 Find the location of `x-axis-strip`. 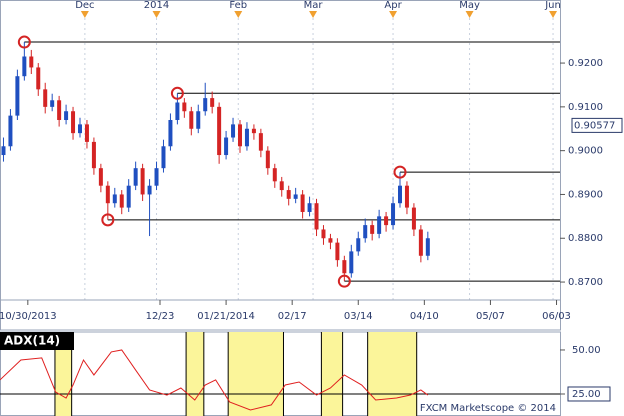

x-axis-strip is located at coordinates (280, 315).